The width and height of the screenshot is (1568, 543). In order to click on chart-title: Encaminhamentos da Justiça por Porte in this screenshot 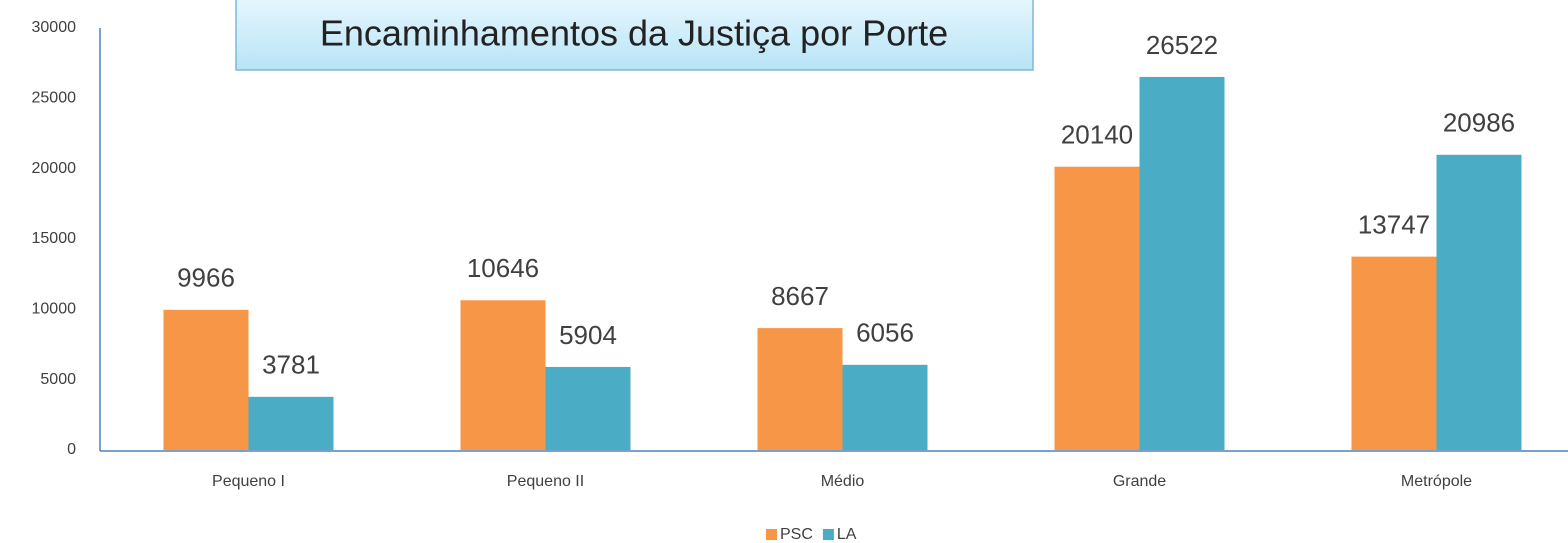, I will do `click(634, 33)`.